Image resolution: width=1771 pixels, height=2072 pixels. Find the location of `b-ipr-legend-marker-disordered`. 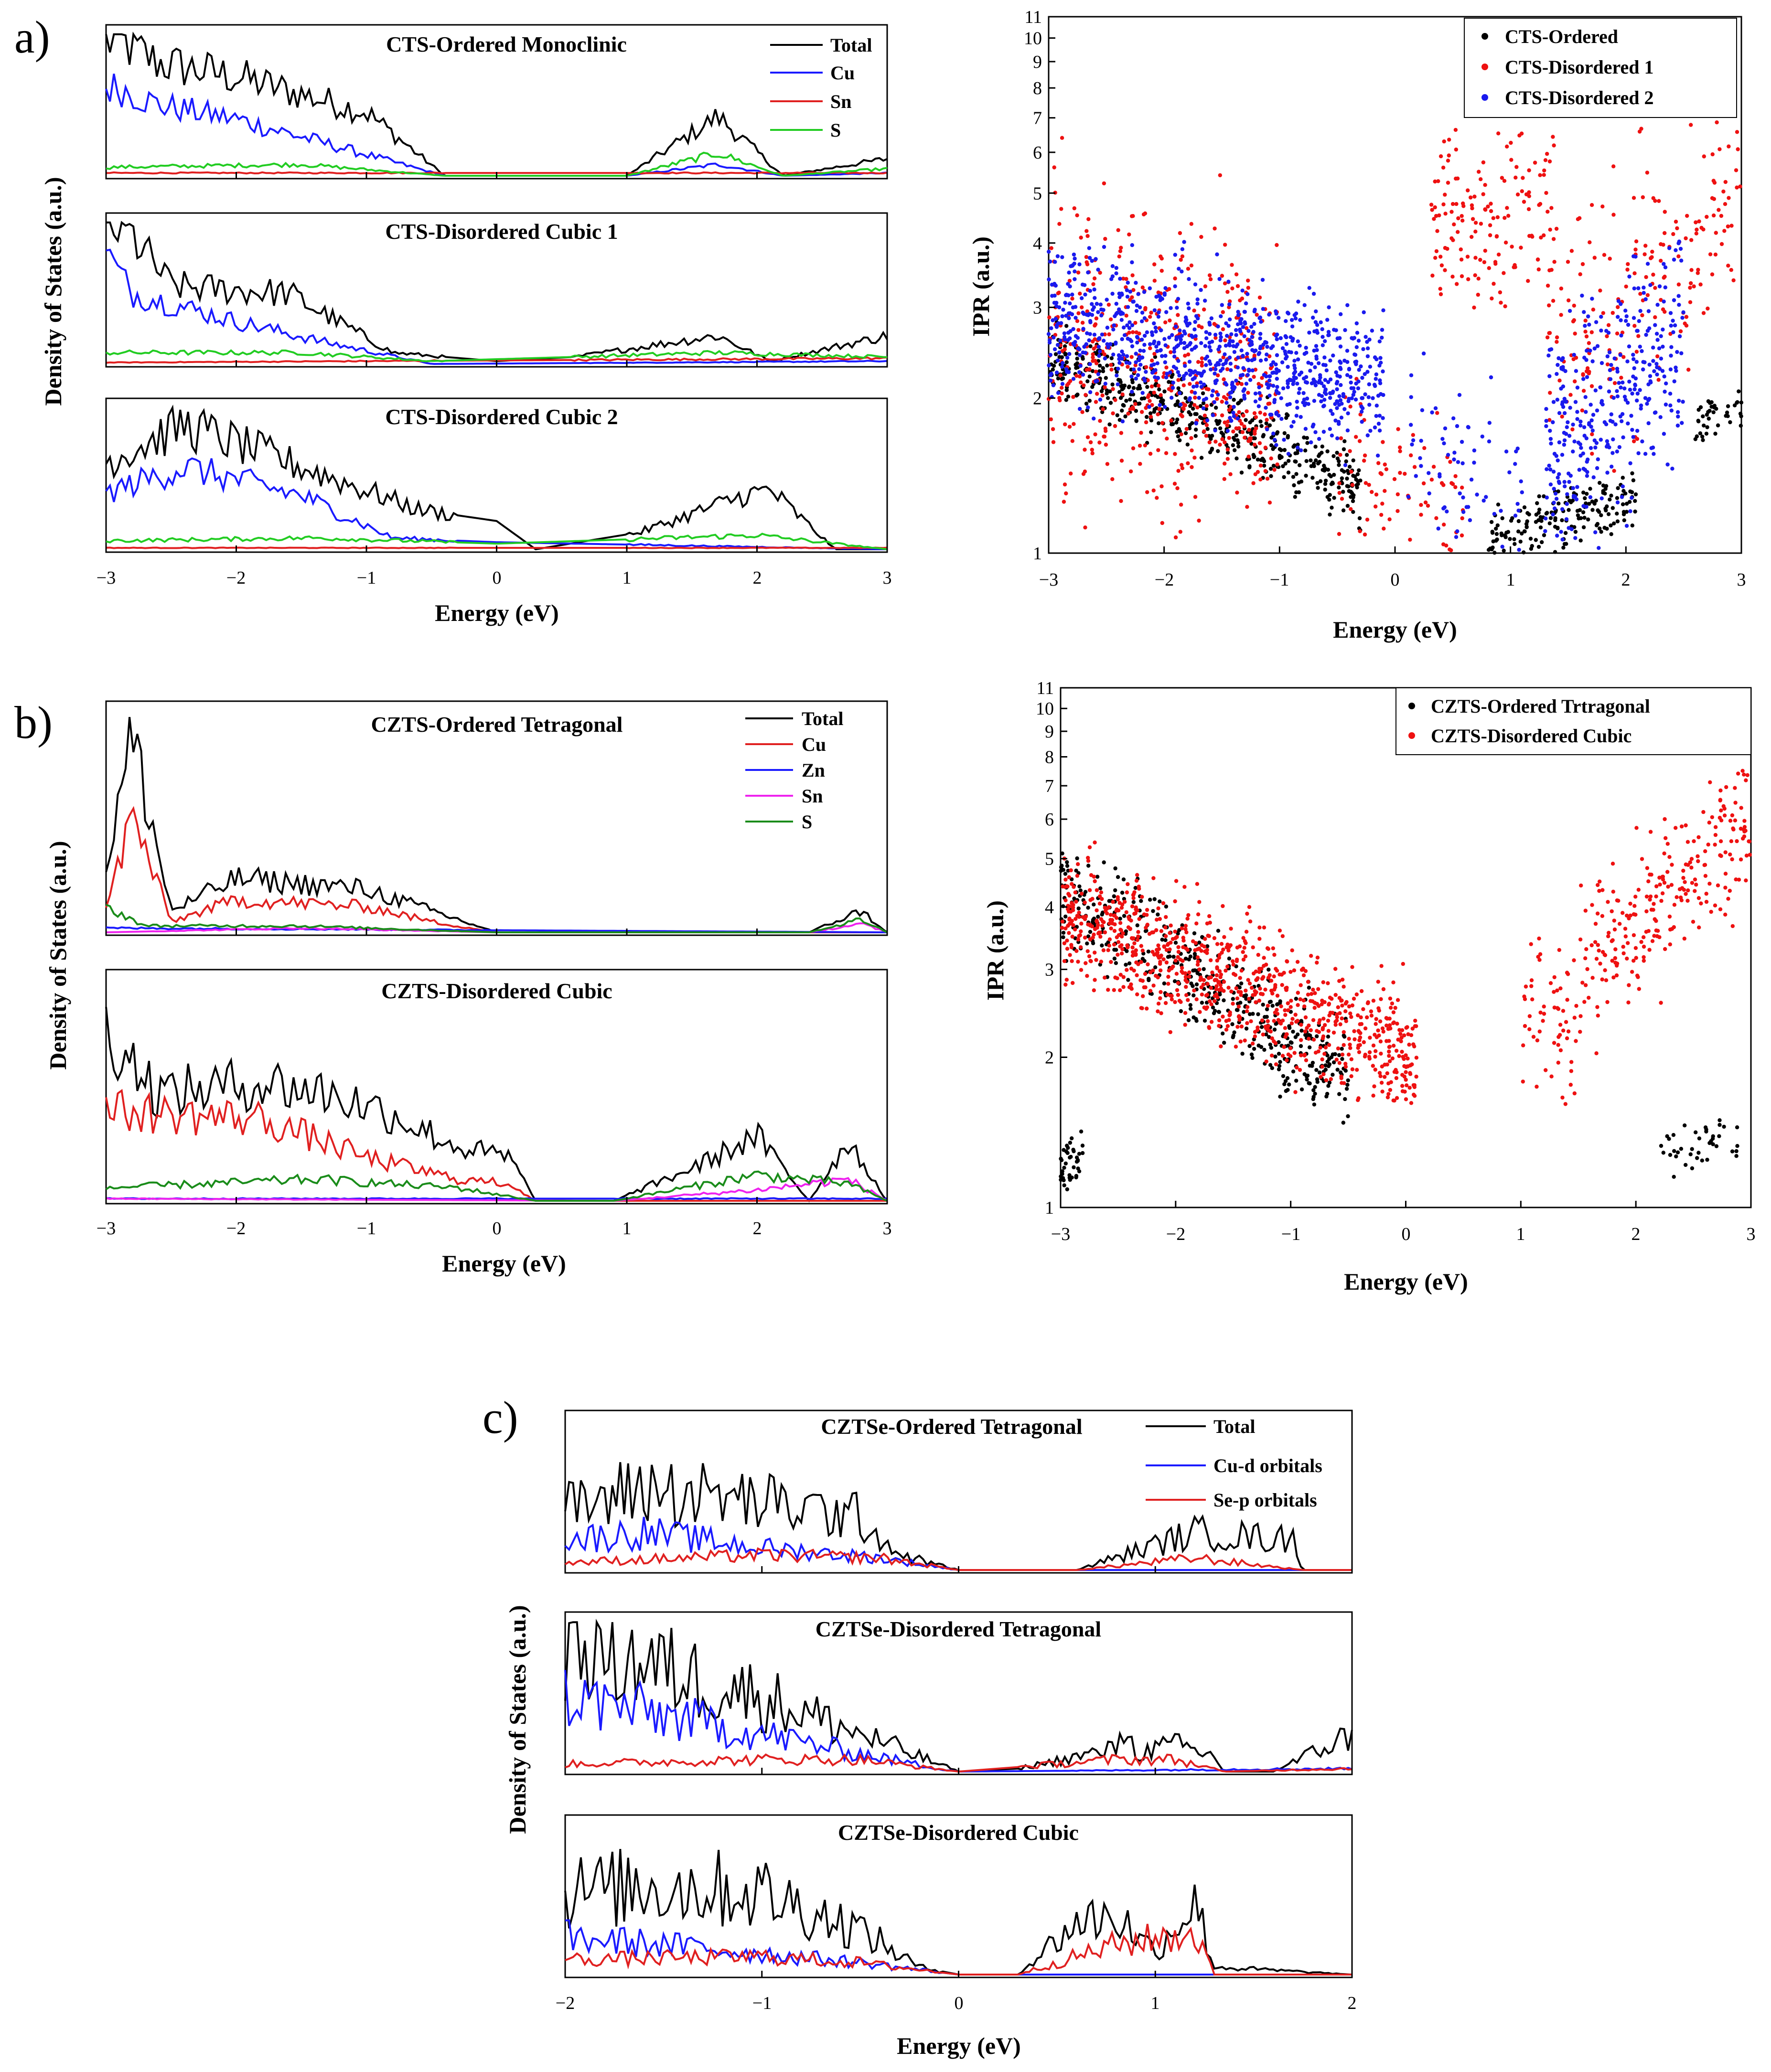

b-ipr-legend-marker-disordered is located at coordinates (1411, 735).